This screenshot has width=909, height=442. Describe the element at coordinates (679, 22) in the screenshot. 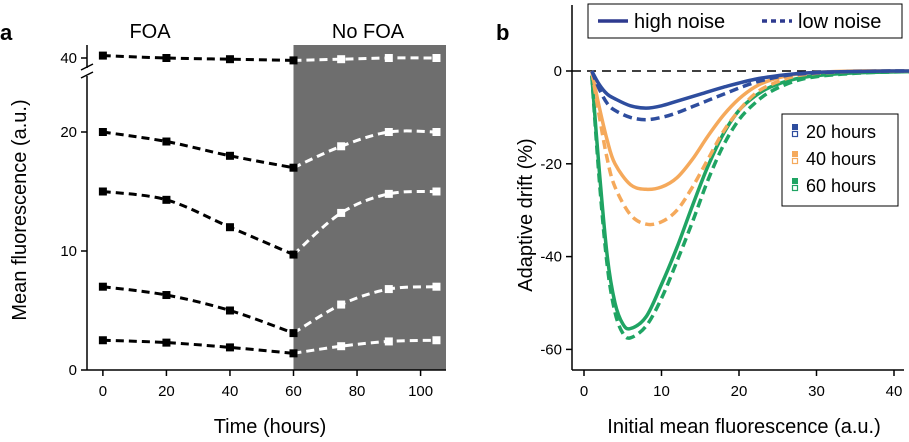

I see `high-noise-legend-label: high noise` at that location.